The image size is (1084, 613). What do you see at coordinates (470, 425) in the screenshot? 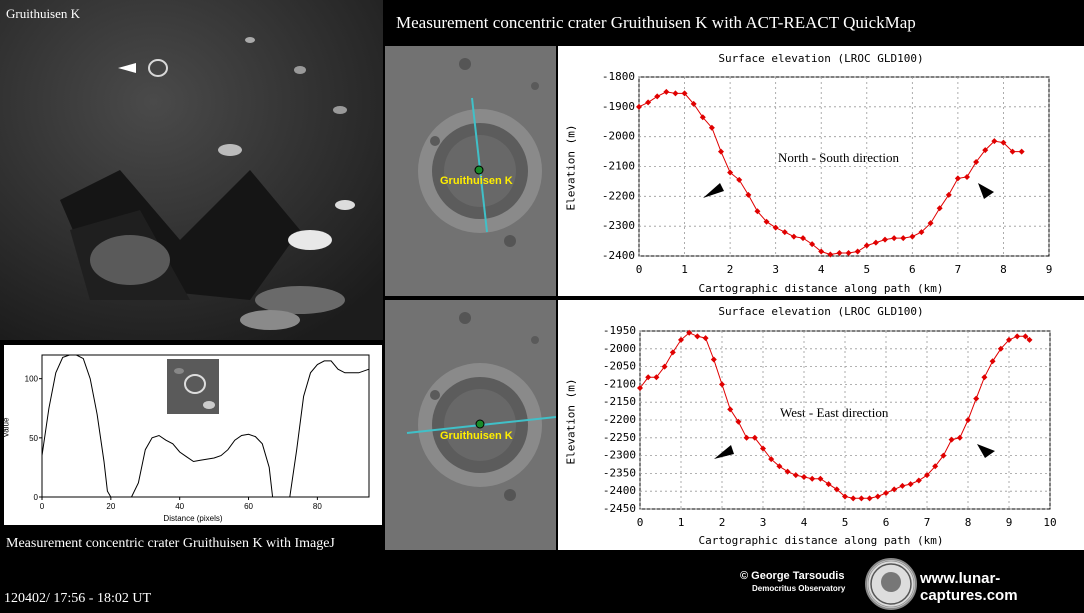
I see `crater-bottom-graphic` at bounding box center [470, 425].